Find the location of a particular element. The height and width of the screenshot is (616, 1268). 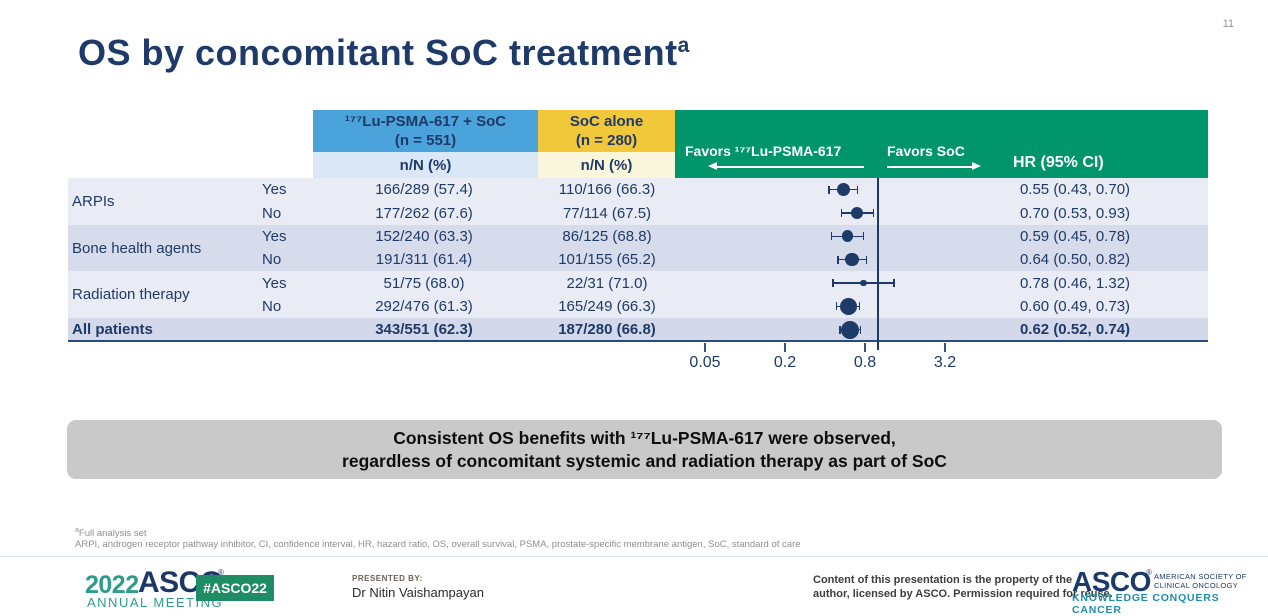

favors-soc-arrow-line is located at coordinates (929, 167).